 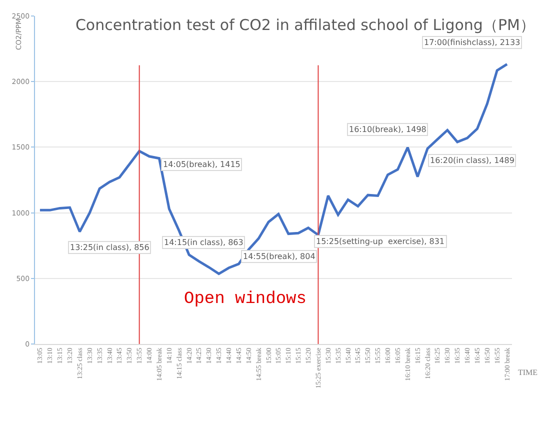 What do you see at coordinates (305, 25) in the screenshot?
I see `chart-title: Concentration test of CO2 in affilated school of Ligong（PM）` at bounding box center [305, 25].